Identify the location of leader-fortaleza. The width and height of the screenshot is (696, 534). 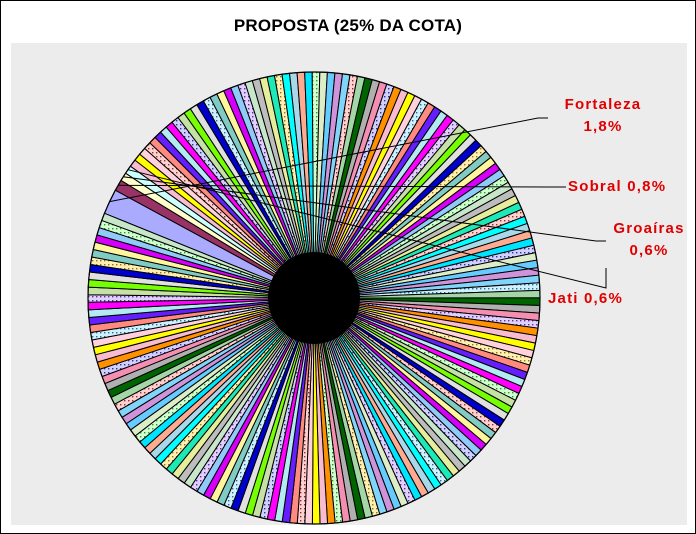
(328, 160).